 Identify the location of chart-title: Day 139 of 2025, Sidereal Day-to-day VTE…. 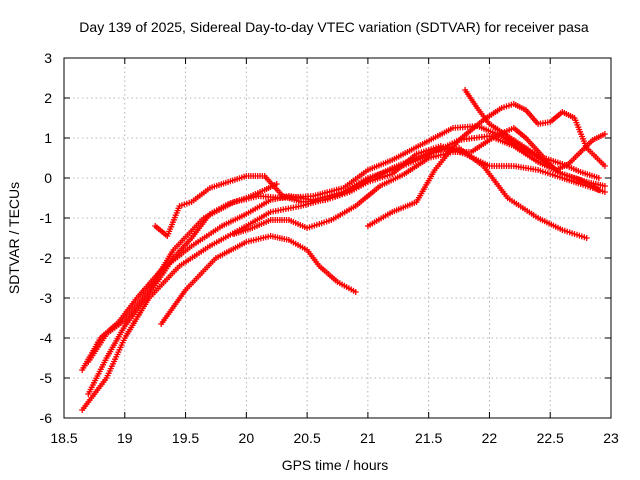
(334, 27).